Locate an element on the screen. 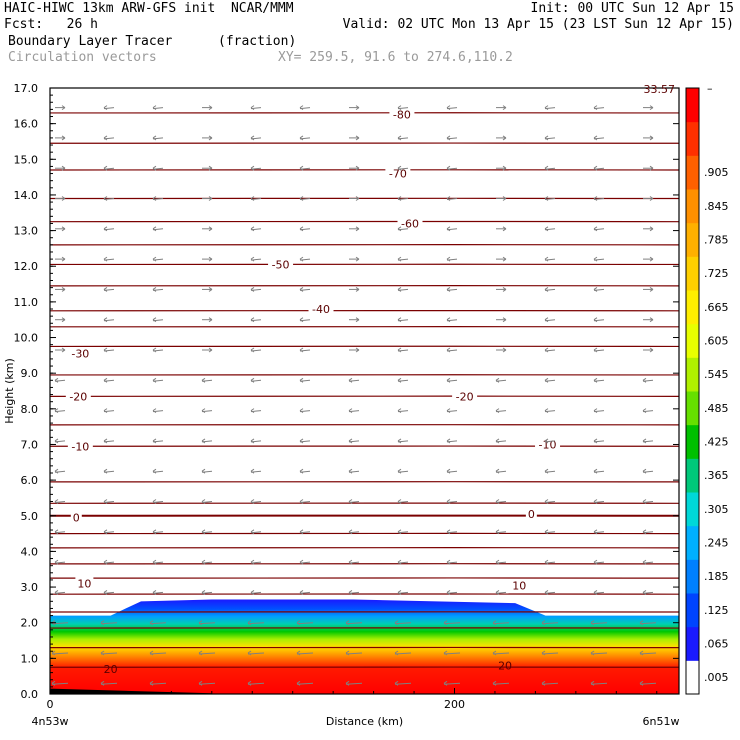 Image resolution: width=740 pixels, height=740 pixels. y-tick-label: 16.0 is located at coordinates (26, 124).